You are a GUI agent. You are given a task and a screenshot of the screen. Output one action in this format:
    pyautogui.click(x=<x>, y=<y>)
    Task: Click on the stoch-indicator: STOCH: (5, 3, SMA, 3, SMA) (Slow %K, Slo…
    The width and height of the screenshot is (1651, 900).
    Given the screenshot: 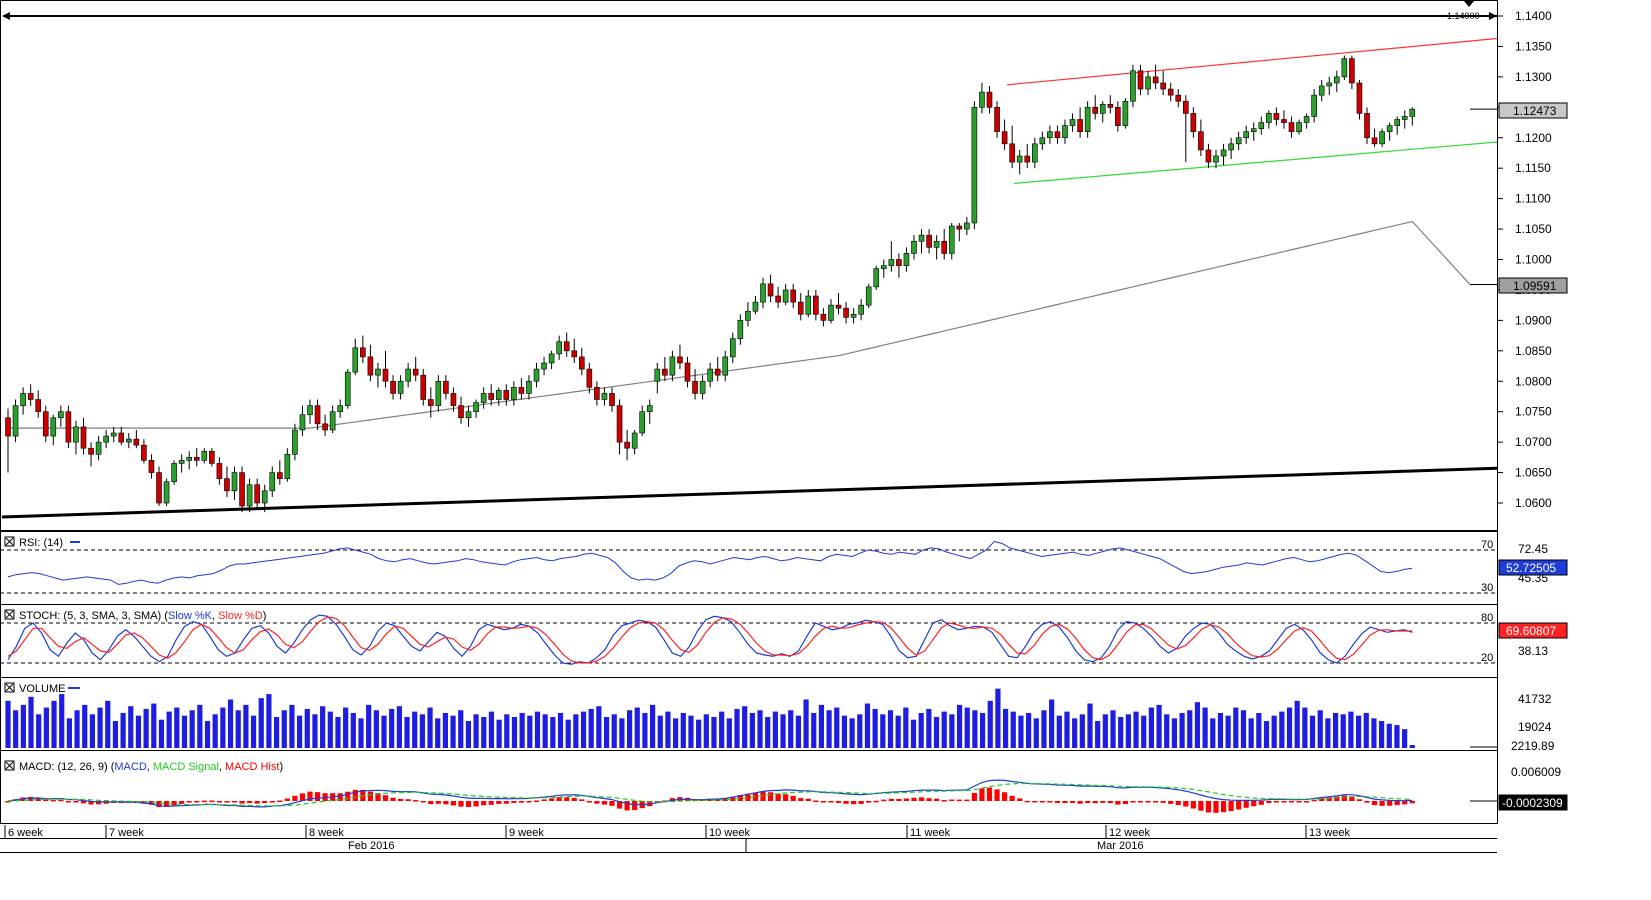 What is the action you would take?
    pyautogui.click(x=784, y=637)
    